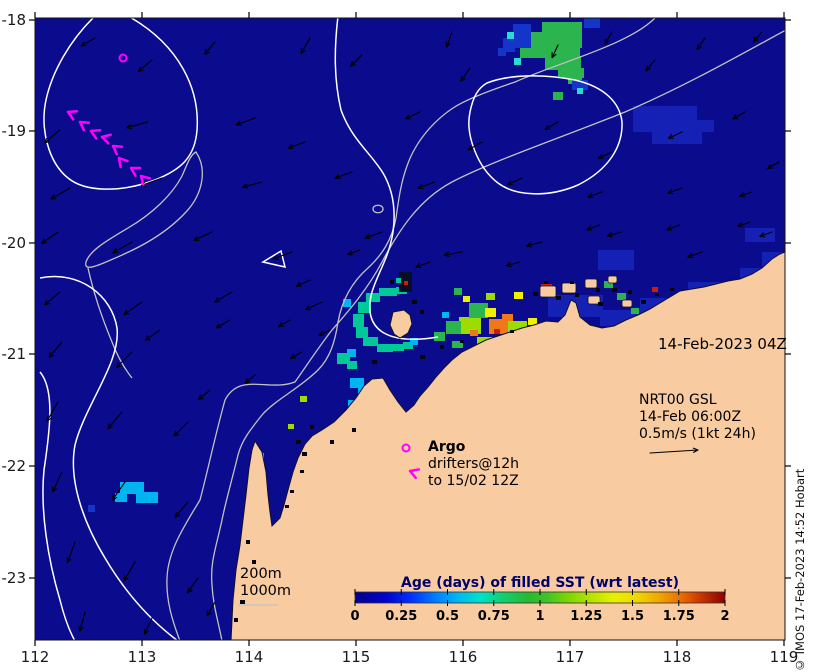 This screenshot has width=819, height=672. I want to click on colorbar-tick-label: 0.25, so click(401, 616).